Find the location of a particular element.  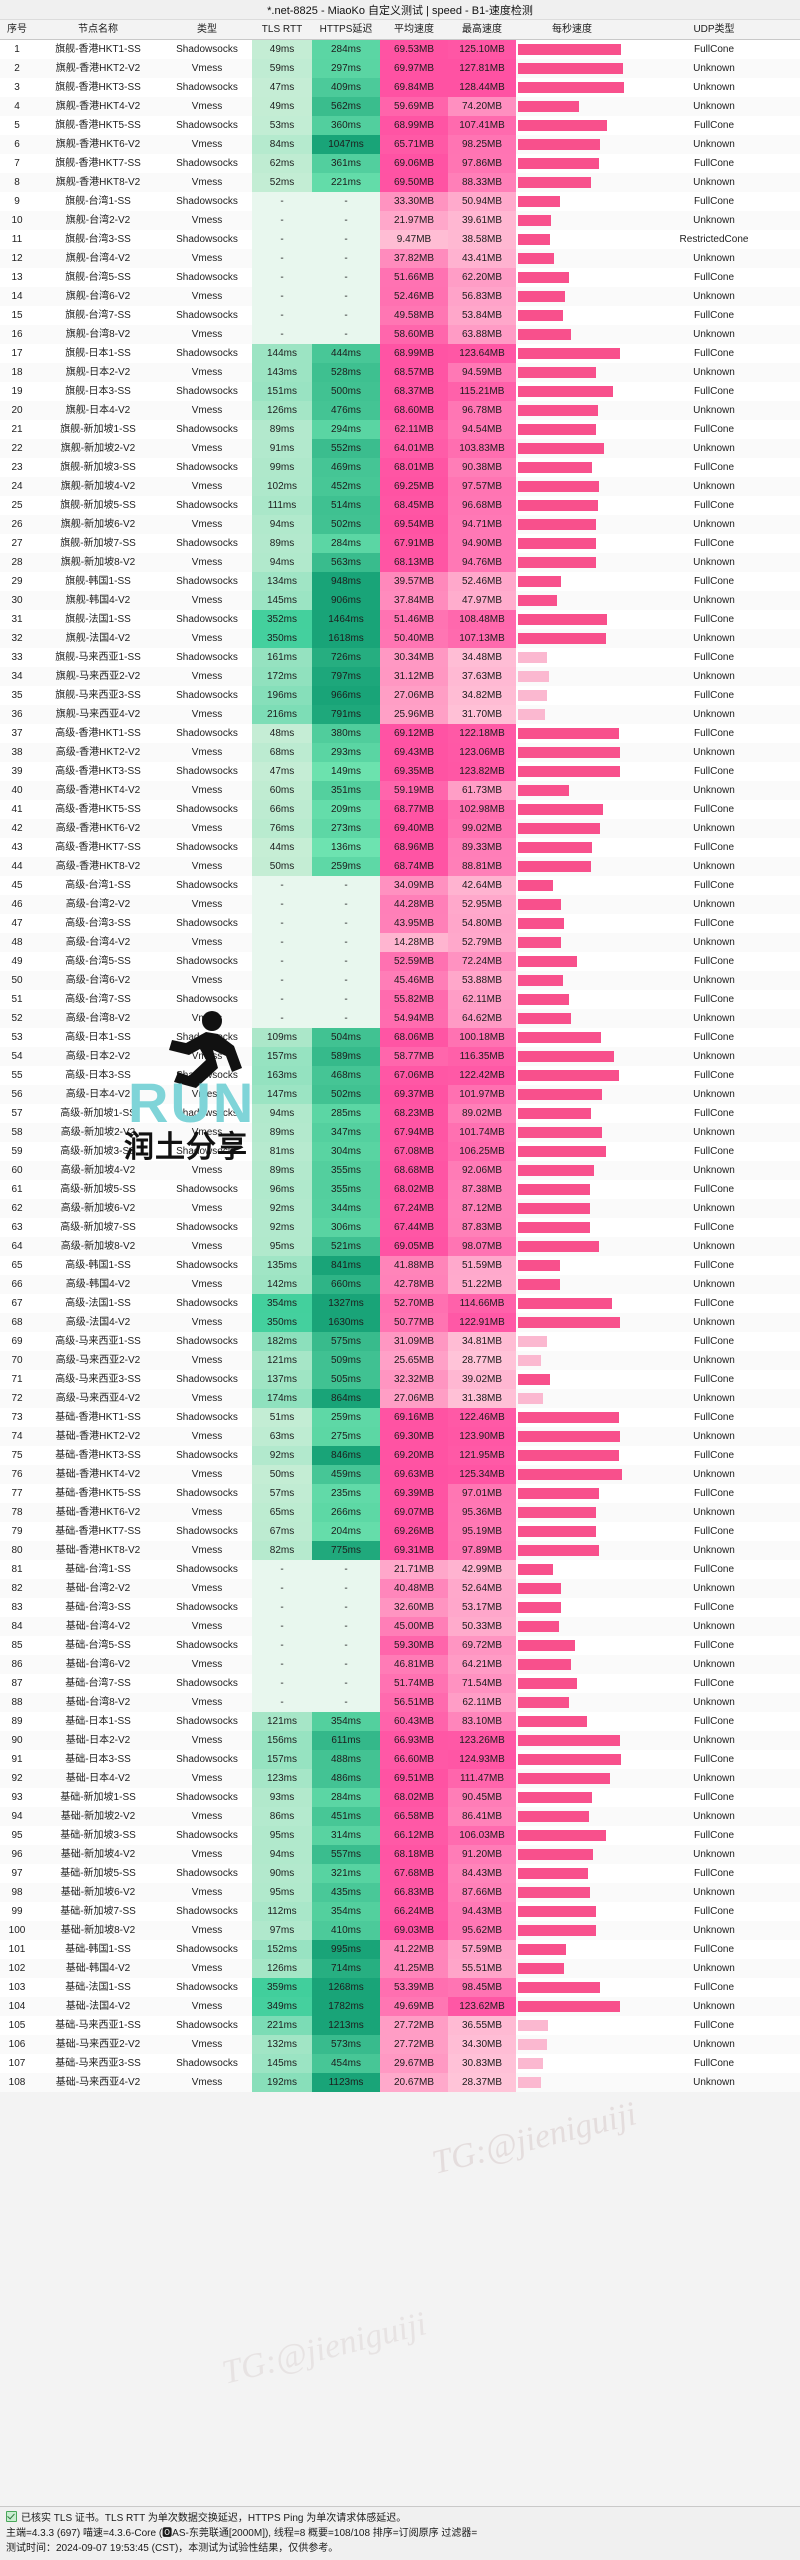

table-row: 82 基础-台湾2-V2 Vmess - -40.48MB 52.64MB Unknown is located at coordinates (400, 1588).